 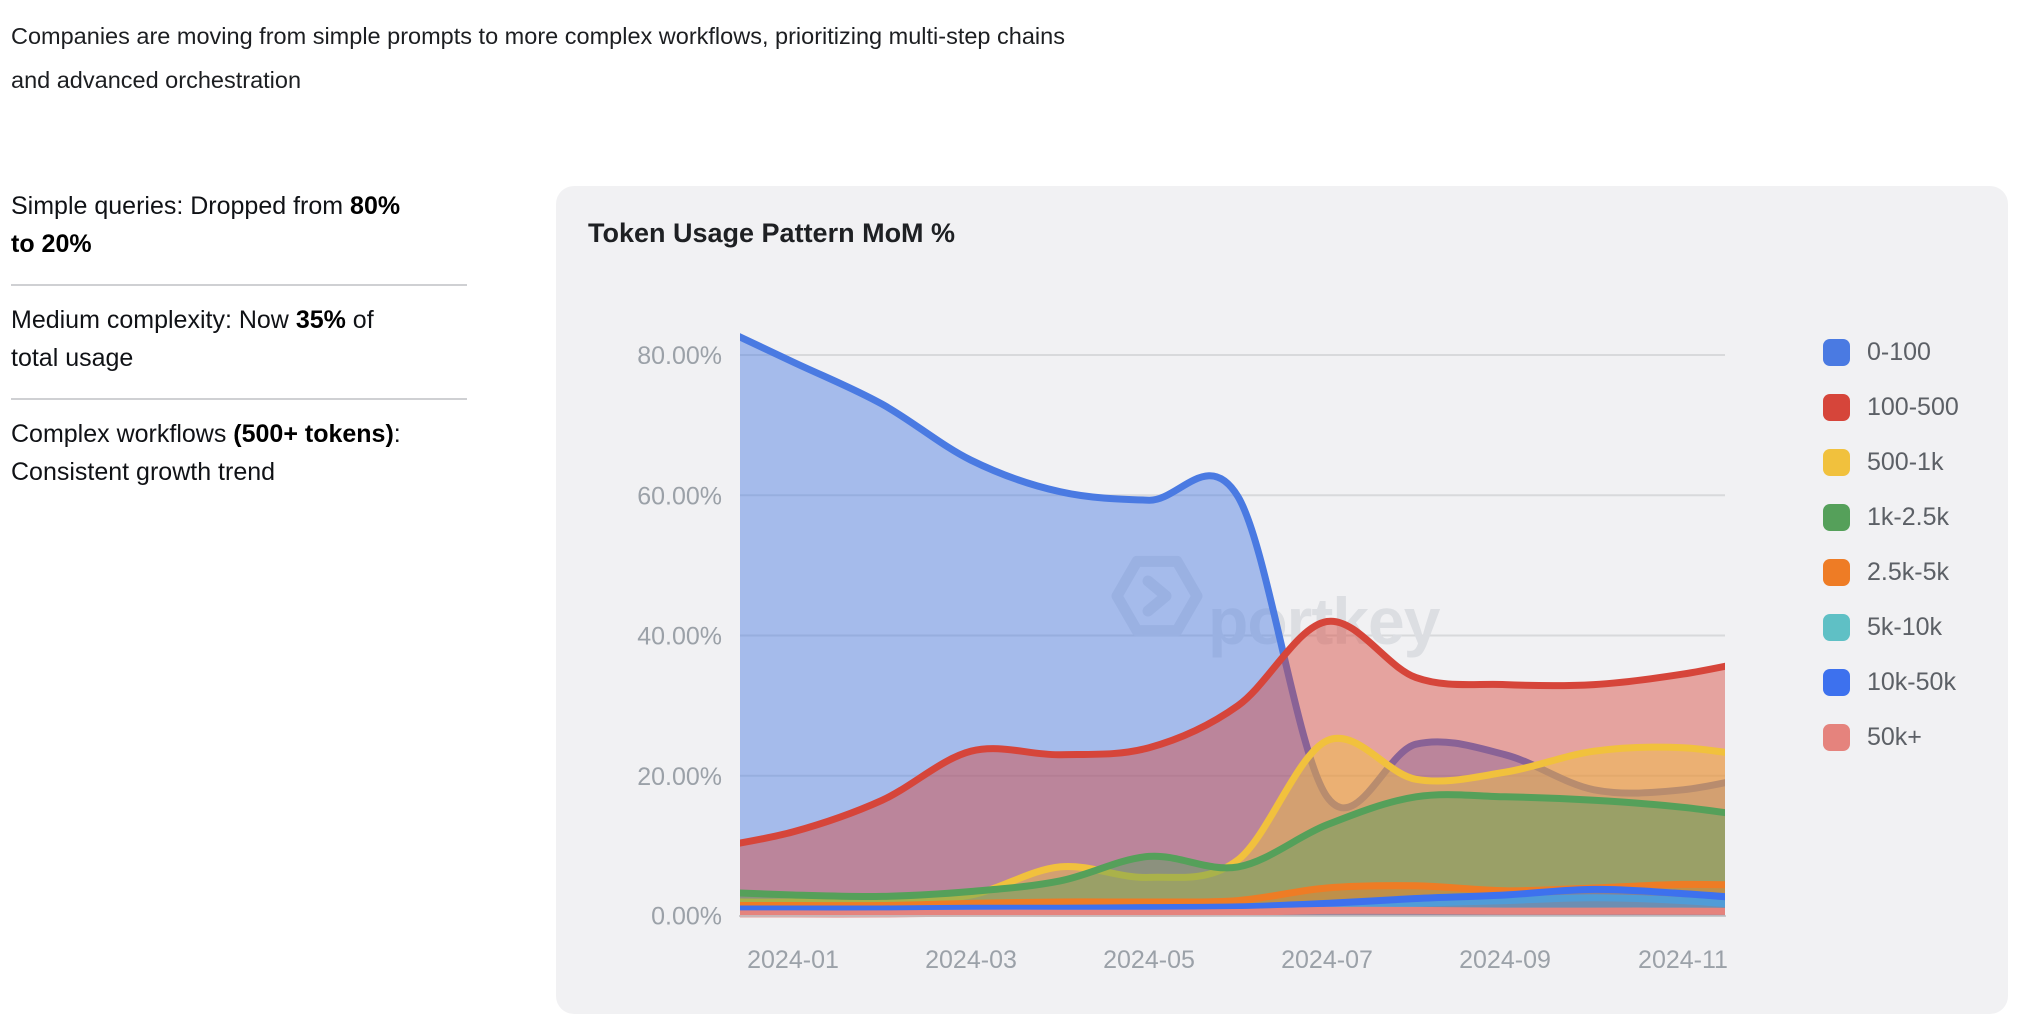 What do you see at coordinates (1911, 682) in the screenshot?
I see `legend-label: 10k-50k` at bounding box center [1911, 682].